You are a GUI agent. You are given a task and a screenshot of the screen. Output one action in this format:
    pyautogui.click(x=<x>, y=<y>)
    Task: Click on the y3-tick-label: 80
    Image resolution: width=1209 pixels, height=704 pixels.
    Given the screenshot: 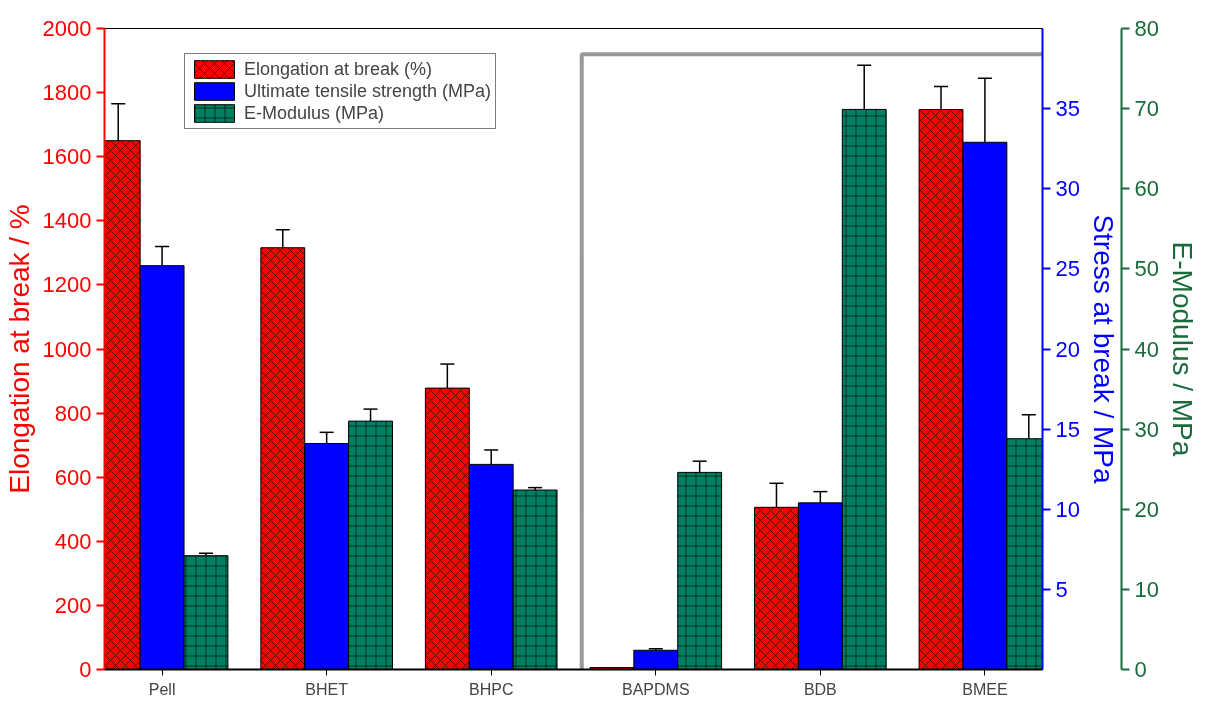 What is the action you would take?
    pyautogui.click(x=1146, y=28)
    